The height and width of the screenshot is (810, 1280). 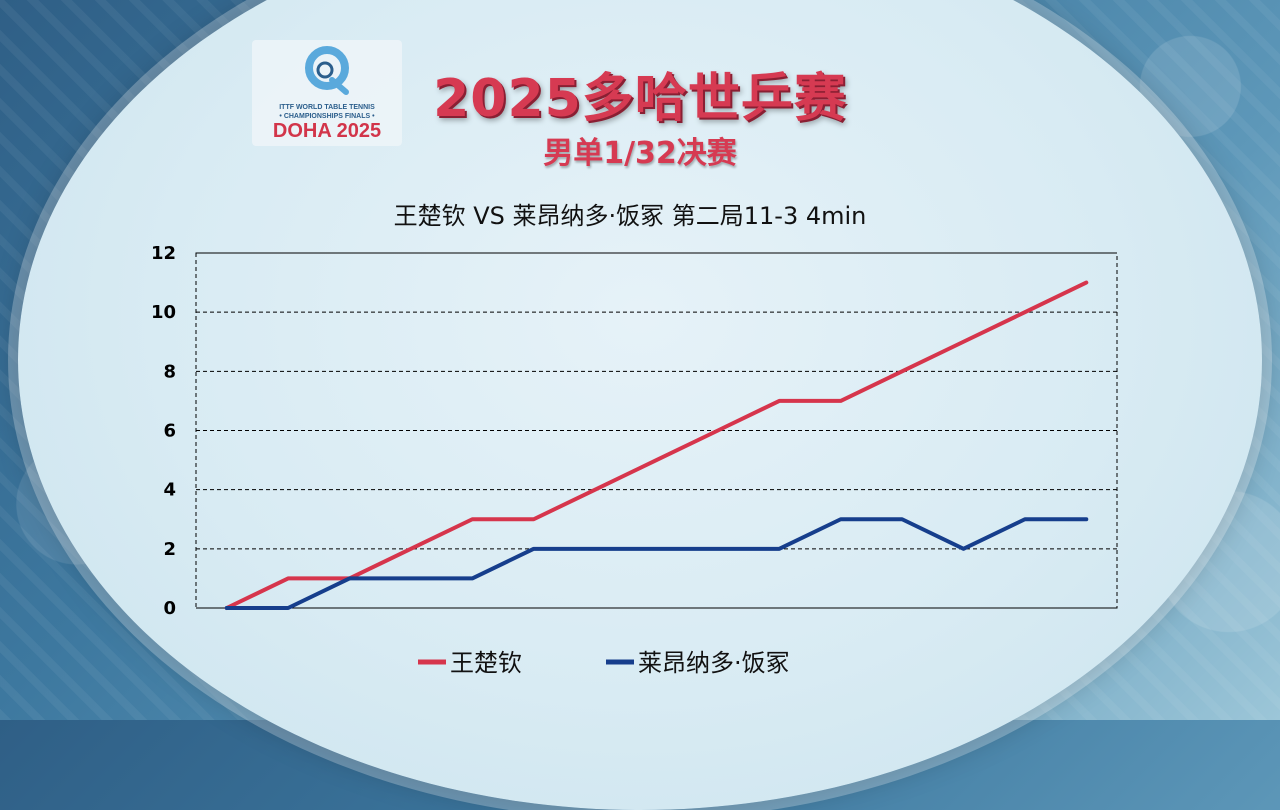 What do you see at coordinates (169, 549) in the screenshot?
I see `y-tick-label: 2` at bounding box center [169, 549].